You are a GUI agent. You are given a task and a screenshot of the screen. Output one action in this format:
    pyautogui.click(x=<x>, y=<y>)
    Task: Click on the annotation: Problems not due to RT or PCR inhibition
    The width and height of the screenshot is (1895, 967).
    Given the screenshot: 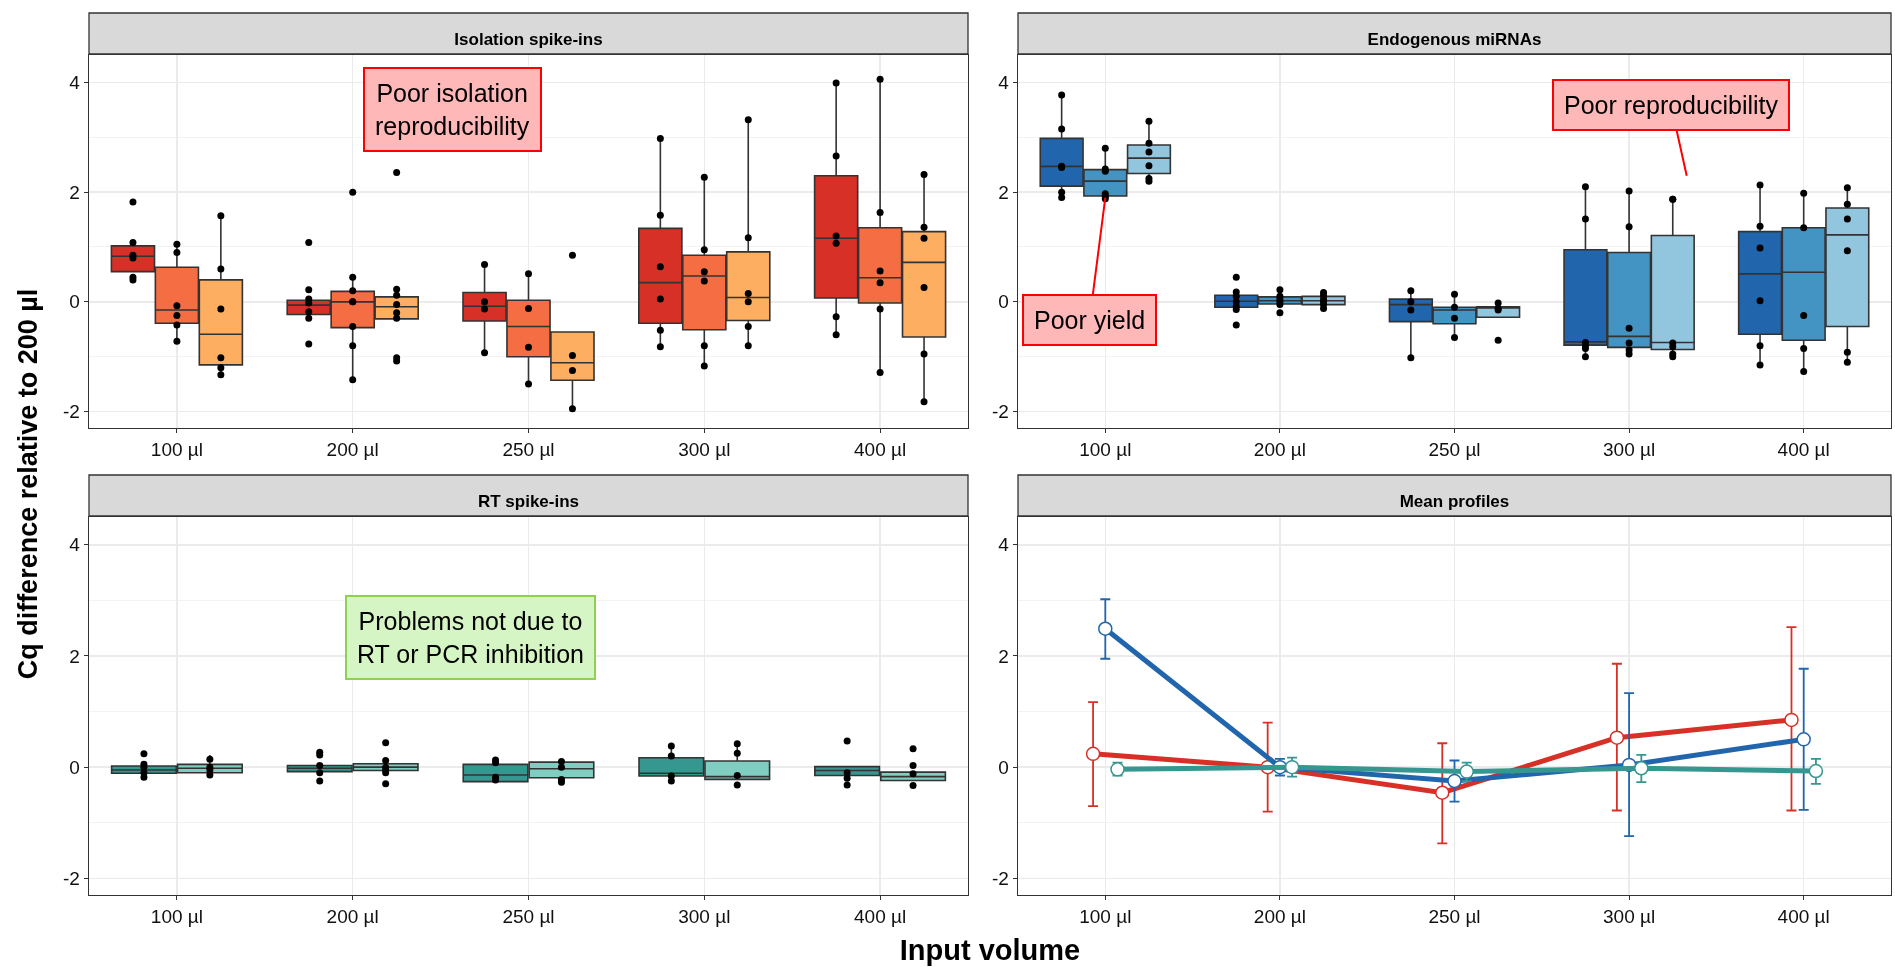 What is the action you would take?
    pyautogui.click(x=470, y=637)
    